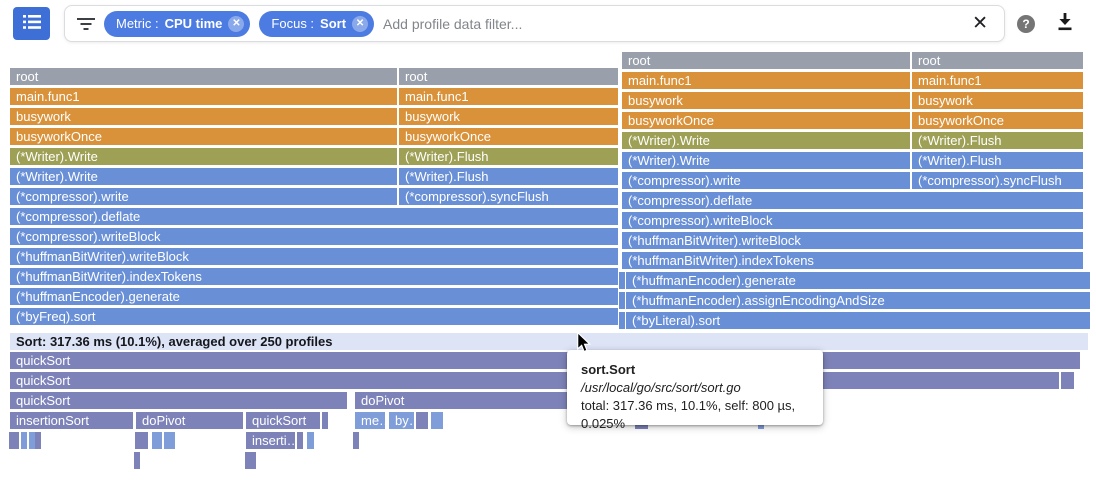  I want to click on filter-chip-focus: Focus : Sort ✕, so click(317, 23).